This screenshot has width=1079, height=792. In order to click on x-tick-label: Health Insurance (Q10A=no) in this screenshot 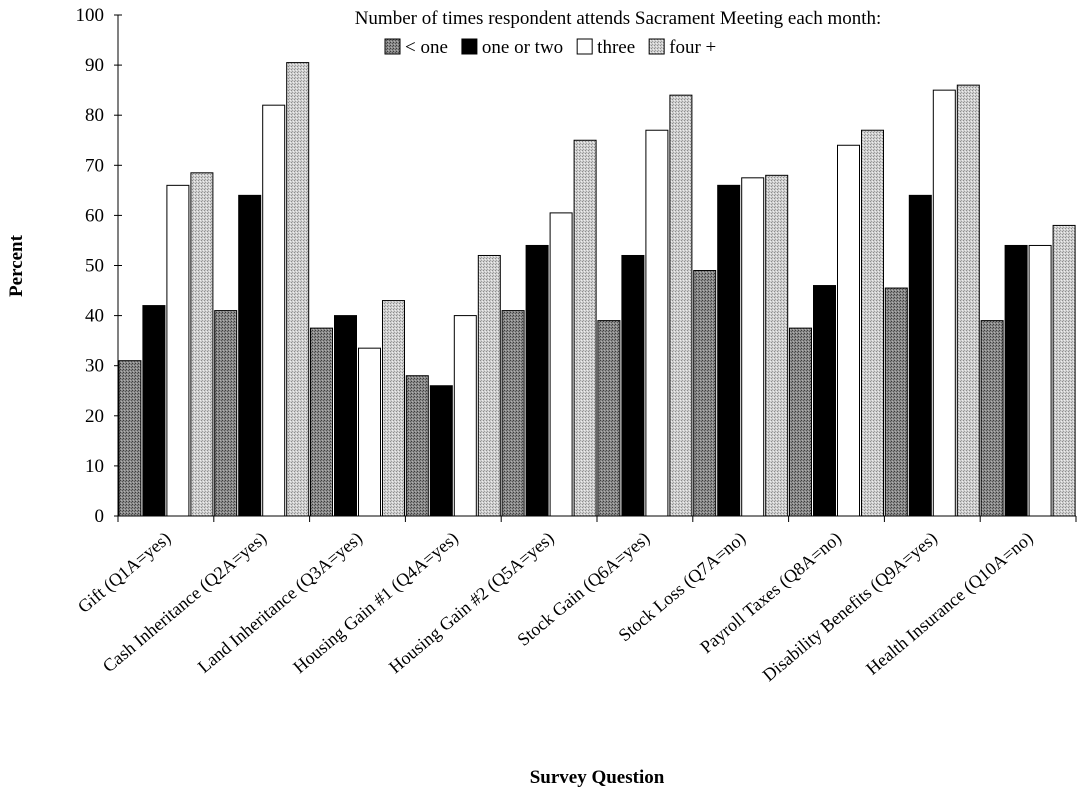, I will do `click(949, 604)`.